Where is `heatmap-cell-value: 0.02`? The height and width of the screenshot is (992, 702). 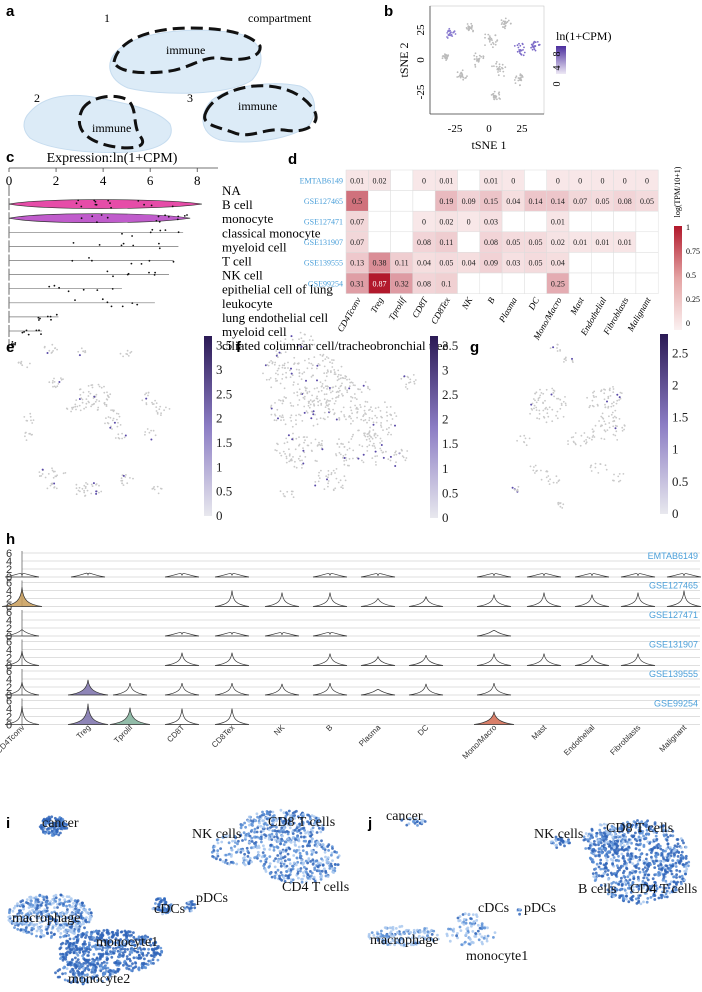 heatmap-cell-value: 0.02 is located at coordinates (558, 242).